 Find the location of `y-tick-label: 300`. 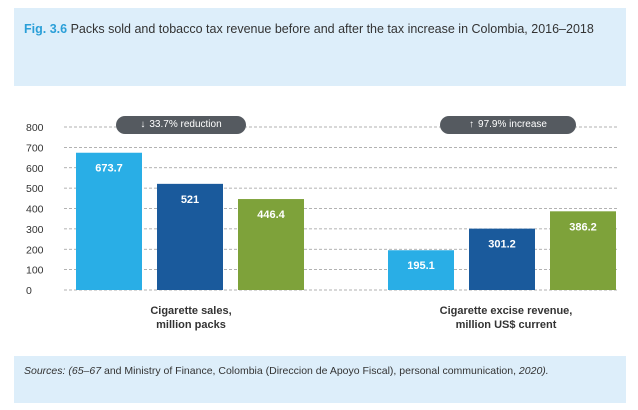

y-tick-label: 300 is located at coordinates (35, 230).